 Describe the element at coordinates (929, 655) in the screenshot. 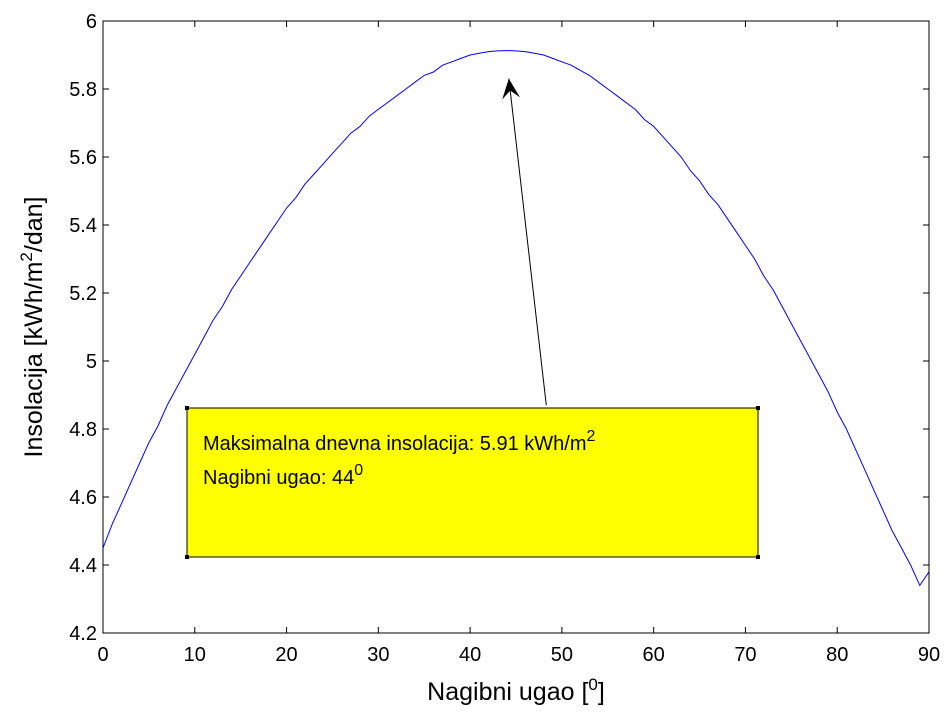

I see `x-tick-label: 90` at that location.